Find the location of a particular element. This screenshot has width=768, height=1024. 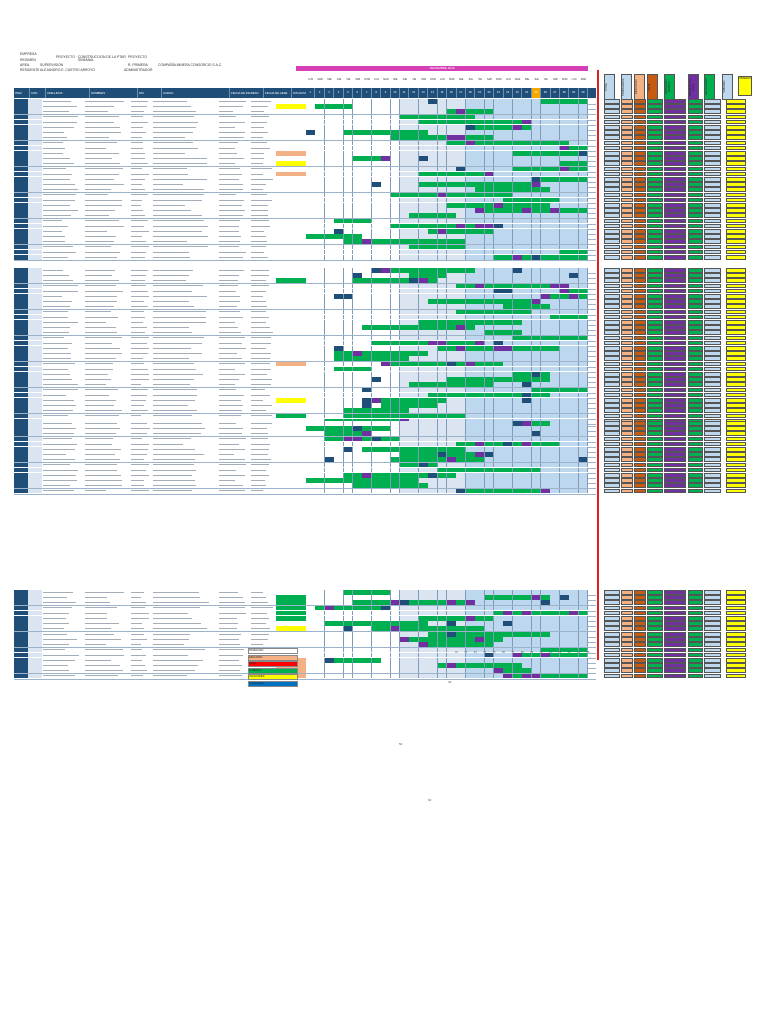

day-number: 22 is located at coordinates (508, 93).